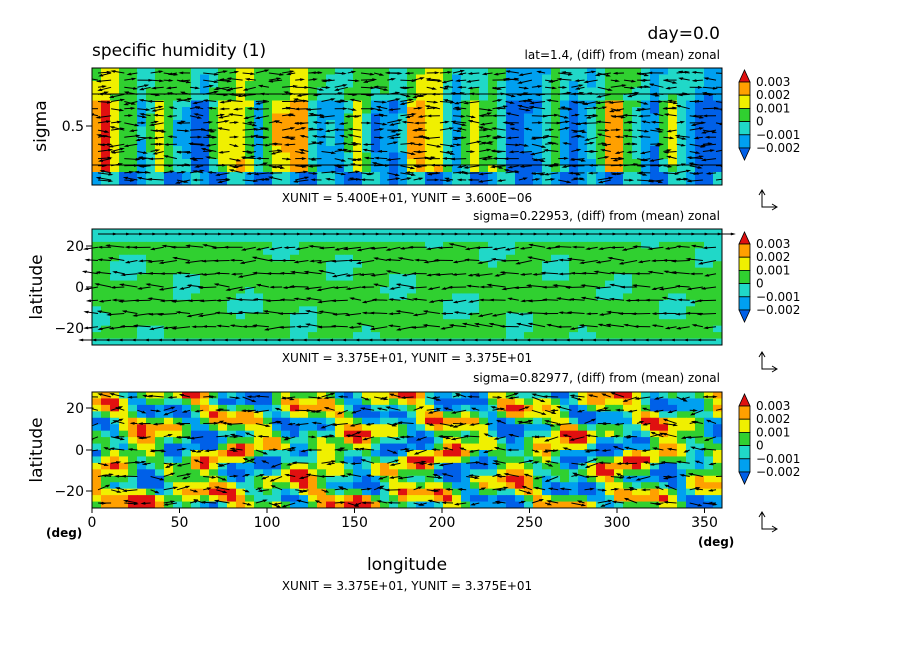  Describe the element at coordinates (778, 310) in the screenshot. I see `colorbar-tick-label: −0.002` at that location.